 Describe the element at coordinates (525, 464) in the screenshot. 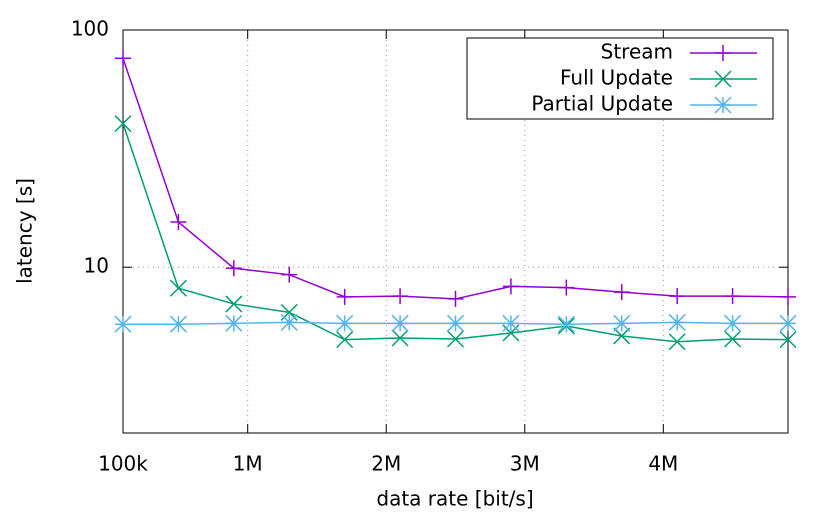

I see `x-tick-label: 3M` at that location.